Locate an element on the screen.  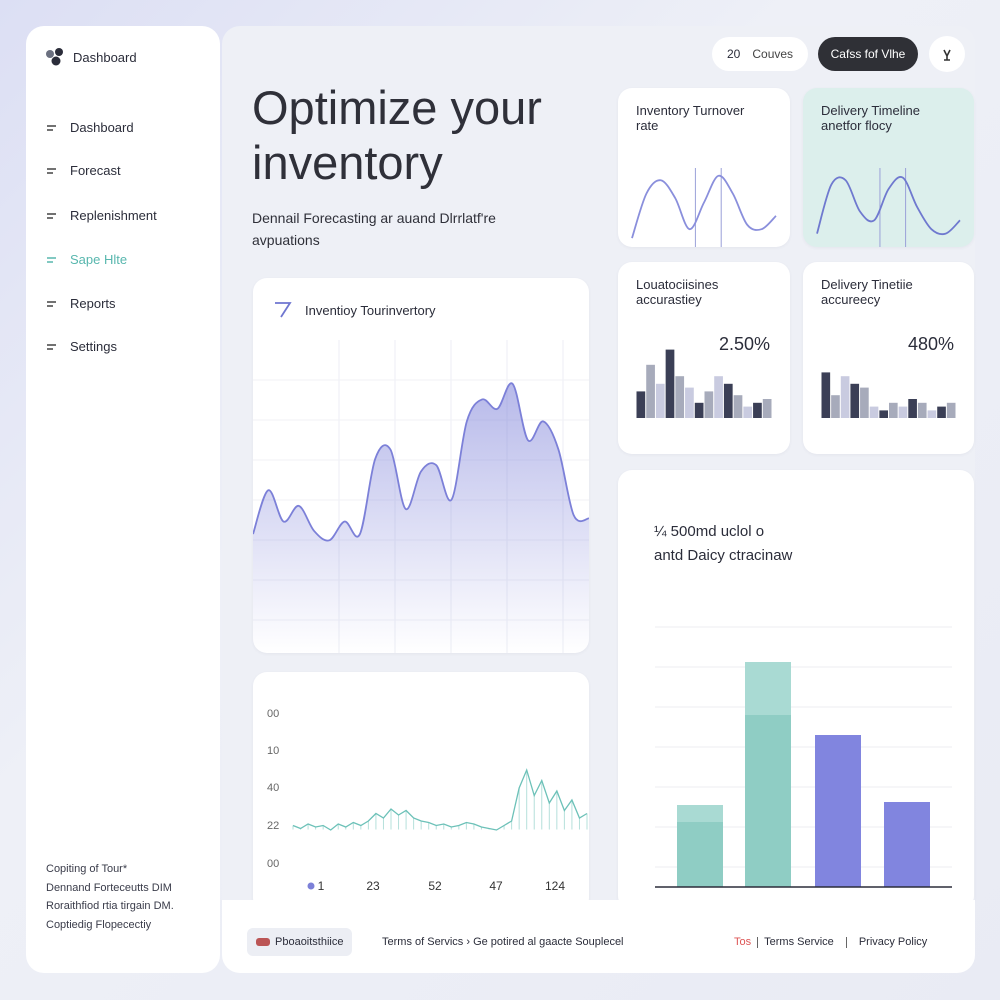
legend-dot is located at coordinates (311, 886).